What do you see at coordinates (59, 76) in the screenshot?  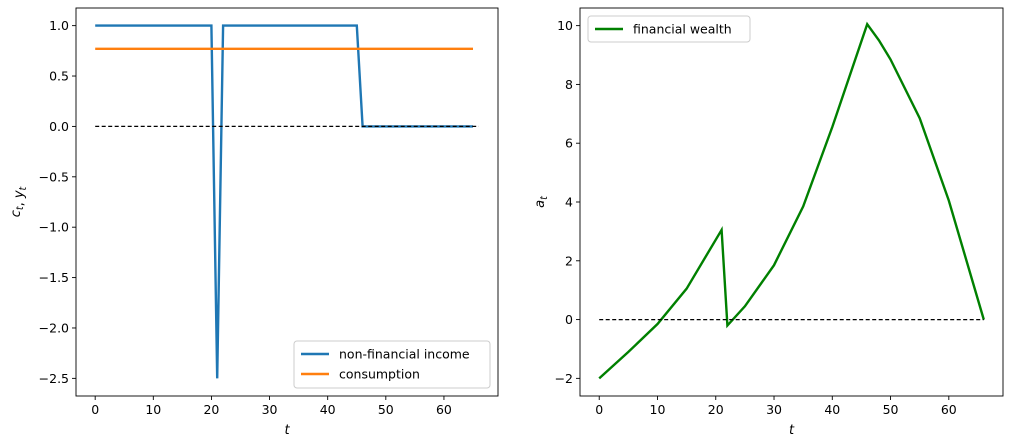 I see `y-tick-label: 0.5` at bounding box center [59, 76].